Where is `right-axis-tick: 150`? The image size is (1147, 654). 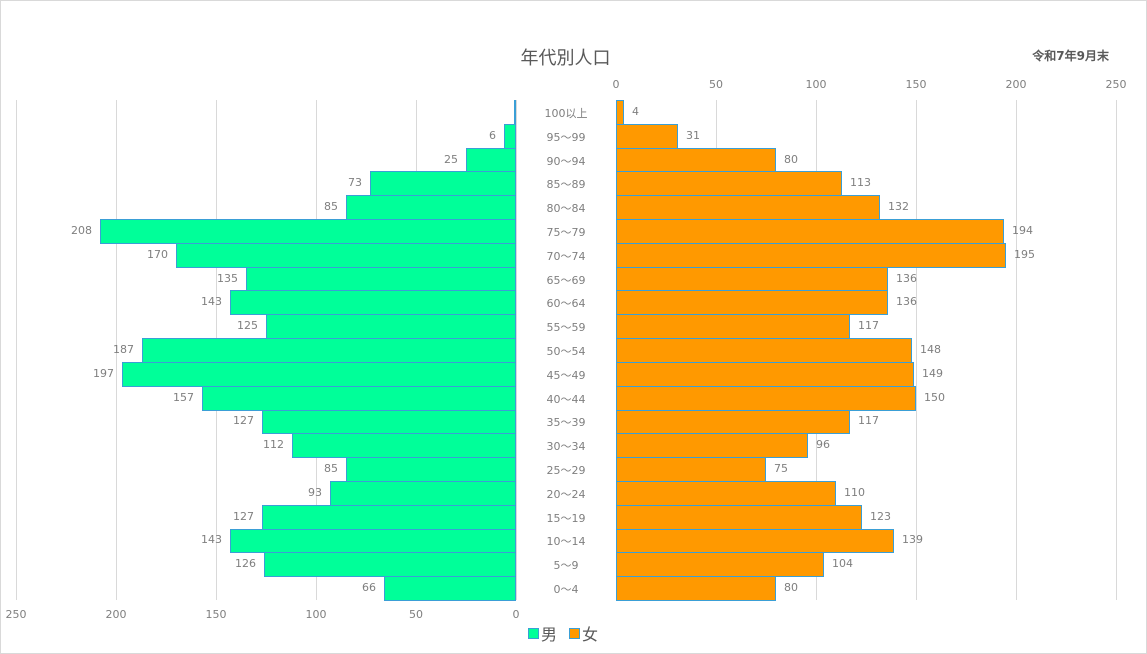
right-axis-tick: 150 is located at coordinates (916, 84).